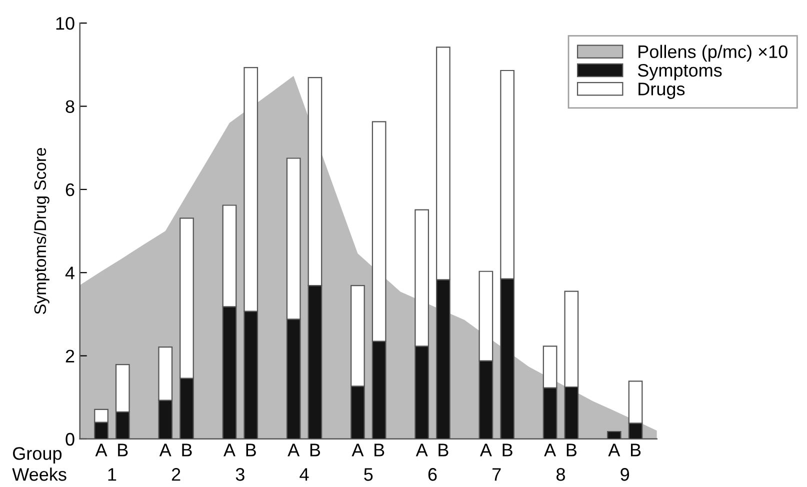 The height and width of the screenshot is (487, 807). What do you see at coordinates (70, 356) in the screenshot?
I see `y-tick-label: 2` at bounding box center [70, 356].